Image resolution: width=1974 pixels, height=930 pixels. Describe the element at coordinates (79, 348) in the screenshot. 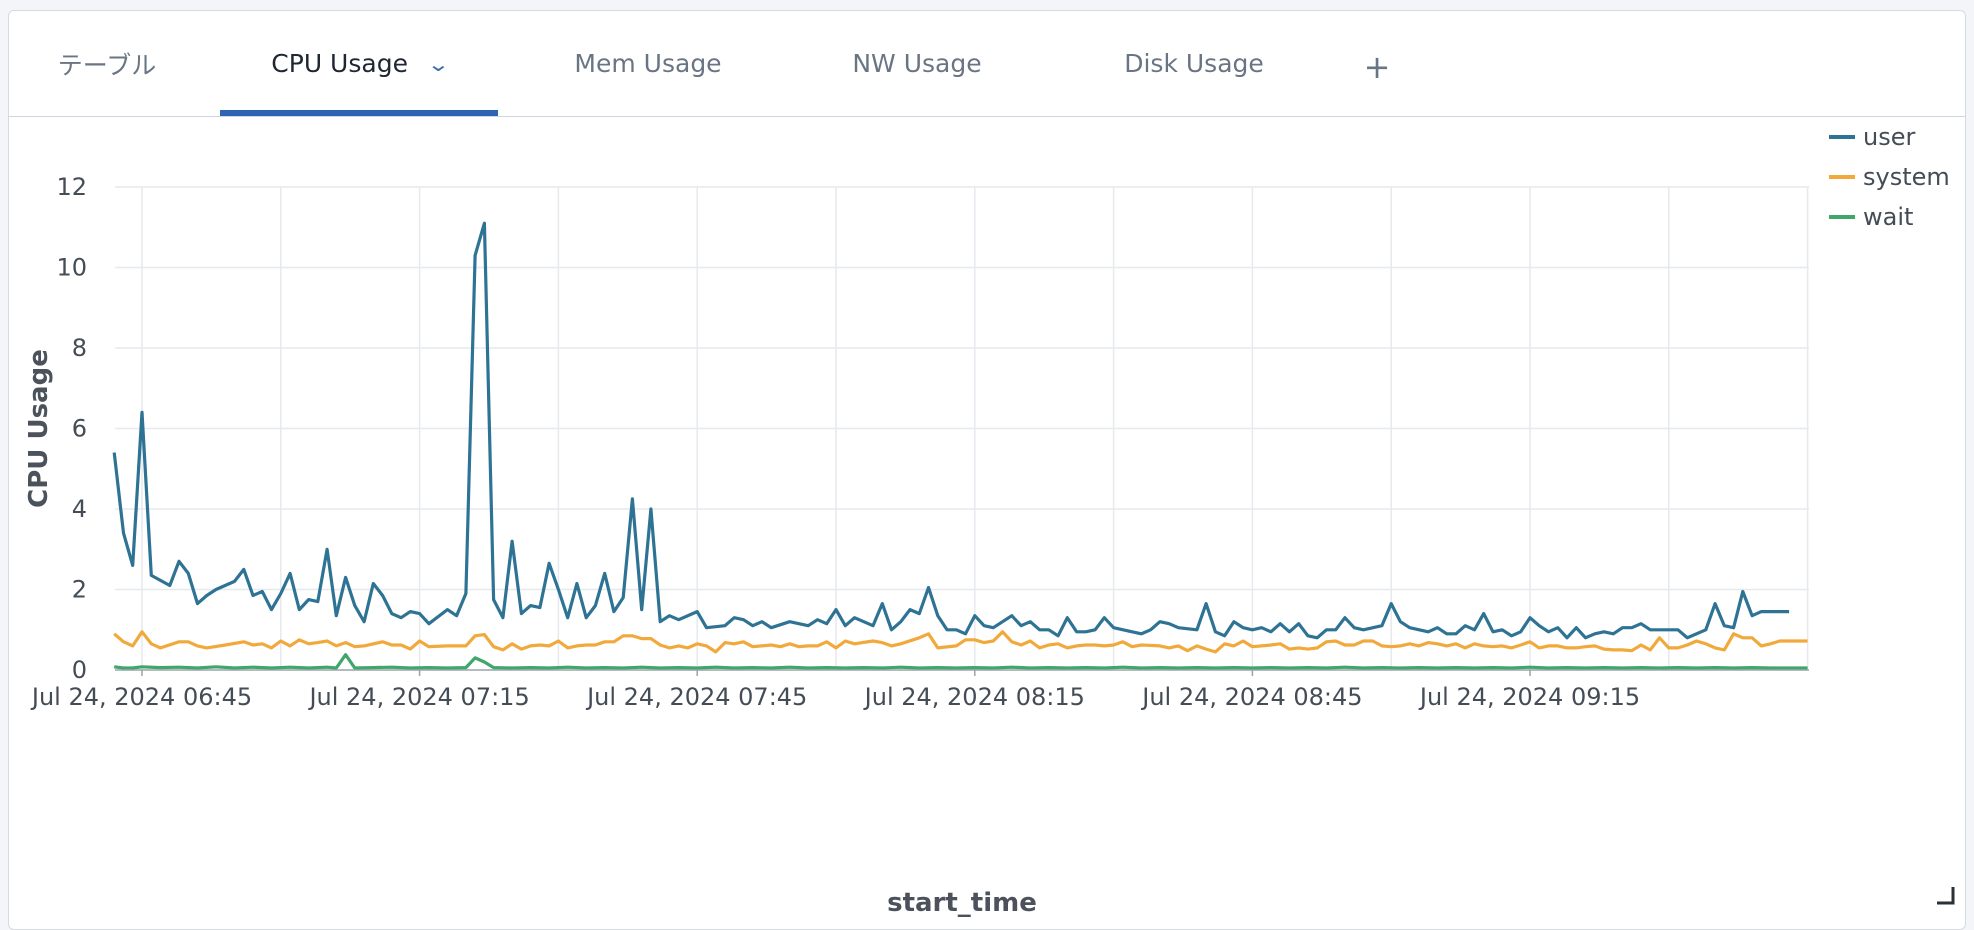

I see `y-tick-label: 8` at that location.